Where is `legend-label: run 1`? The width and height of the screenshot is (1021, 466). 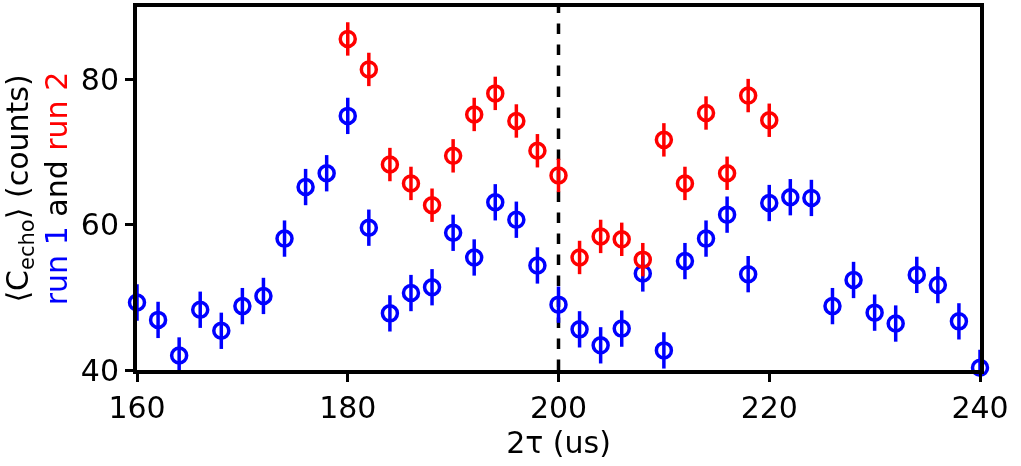 legend-label: run 1 is located at coordinates (56, 266).